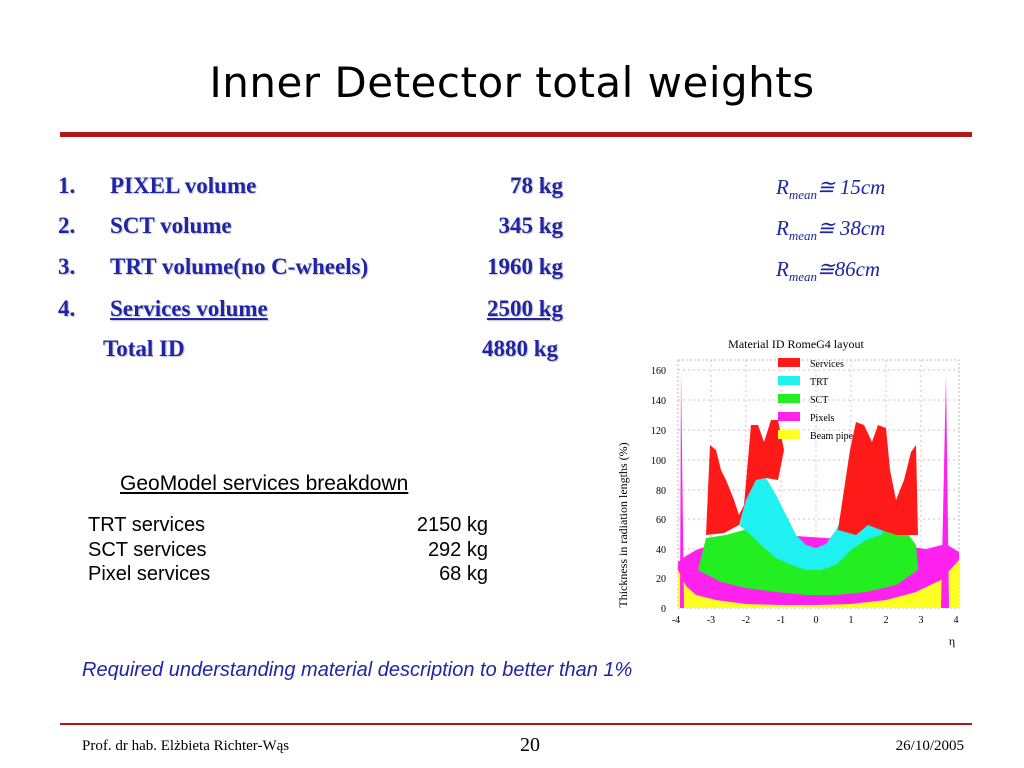 The image size is (1024, 768). I want to click on volume-weight: 1960 kg, so click(524, 266).